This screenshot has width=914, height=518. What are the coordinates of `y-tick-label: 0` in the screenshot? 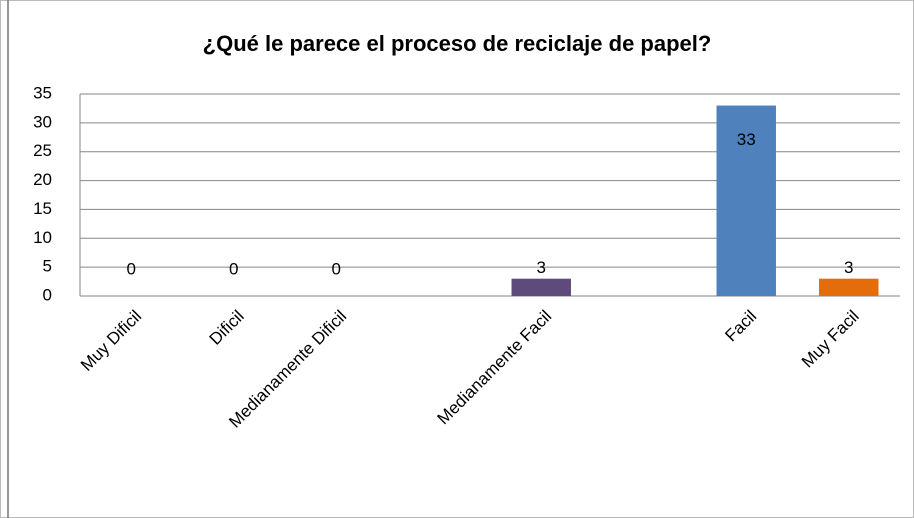 It's located at (47, 294).